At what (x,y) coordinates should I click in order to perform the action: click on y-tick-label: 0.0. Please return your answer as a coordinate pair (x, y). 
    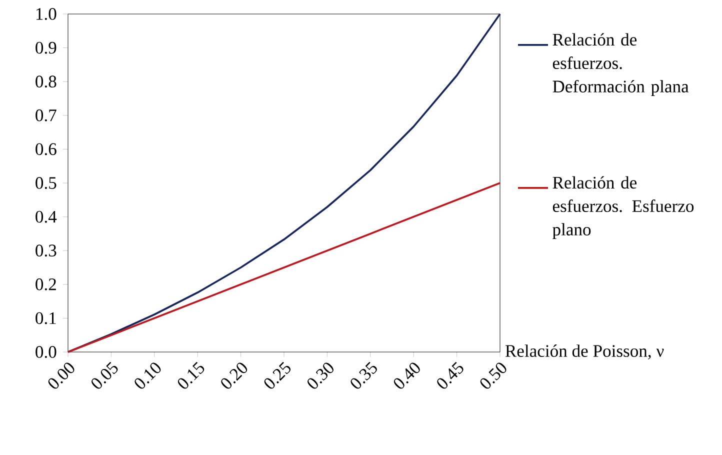
    Looking at the image, I should click on (46, 352).